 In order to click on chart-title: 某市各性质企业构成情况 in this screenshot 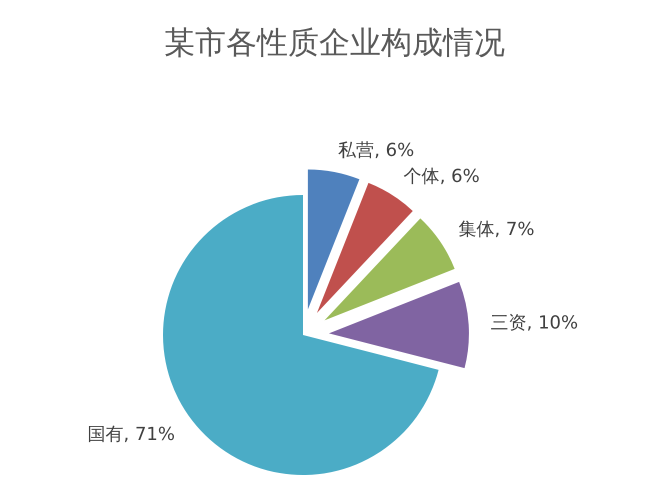, I will do `click(334, 43)`.